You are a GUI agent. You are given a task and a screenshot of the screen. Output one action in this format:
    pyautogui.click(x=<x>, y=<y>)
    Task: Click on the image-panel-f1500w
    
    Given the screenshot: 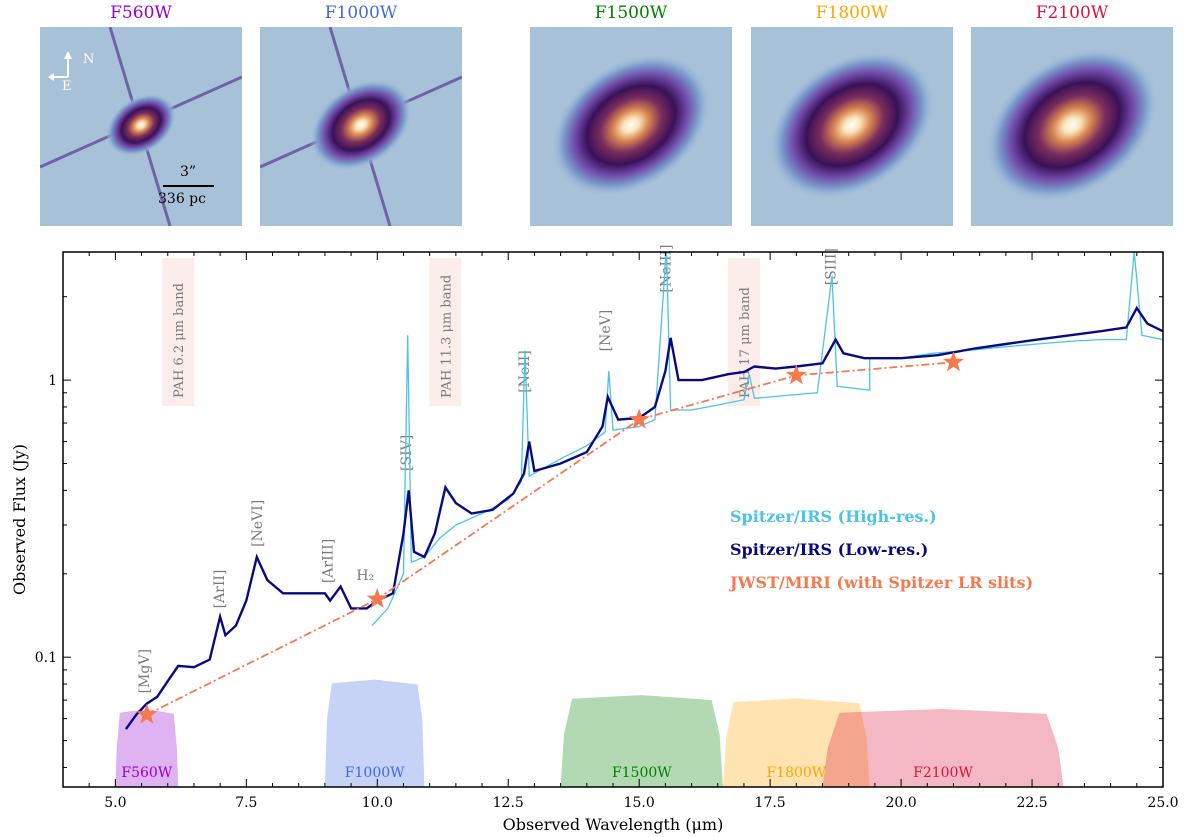 What is the action you would take?
    pyautogui.click(x=631, y=126)
    